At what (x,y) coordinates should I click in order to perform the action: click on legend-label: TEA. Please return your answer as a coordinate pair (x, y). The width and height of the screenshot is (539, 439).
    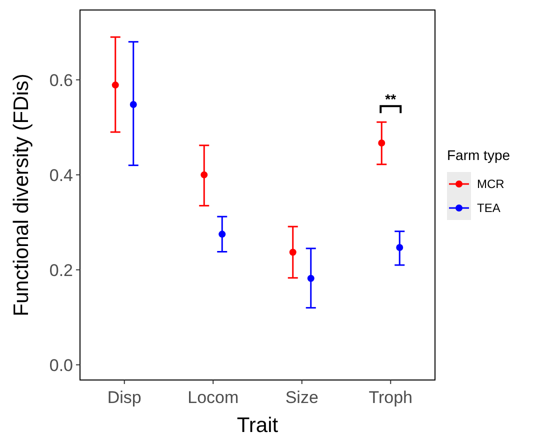
    Looking at the image, I should click on (488, 208).